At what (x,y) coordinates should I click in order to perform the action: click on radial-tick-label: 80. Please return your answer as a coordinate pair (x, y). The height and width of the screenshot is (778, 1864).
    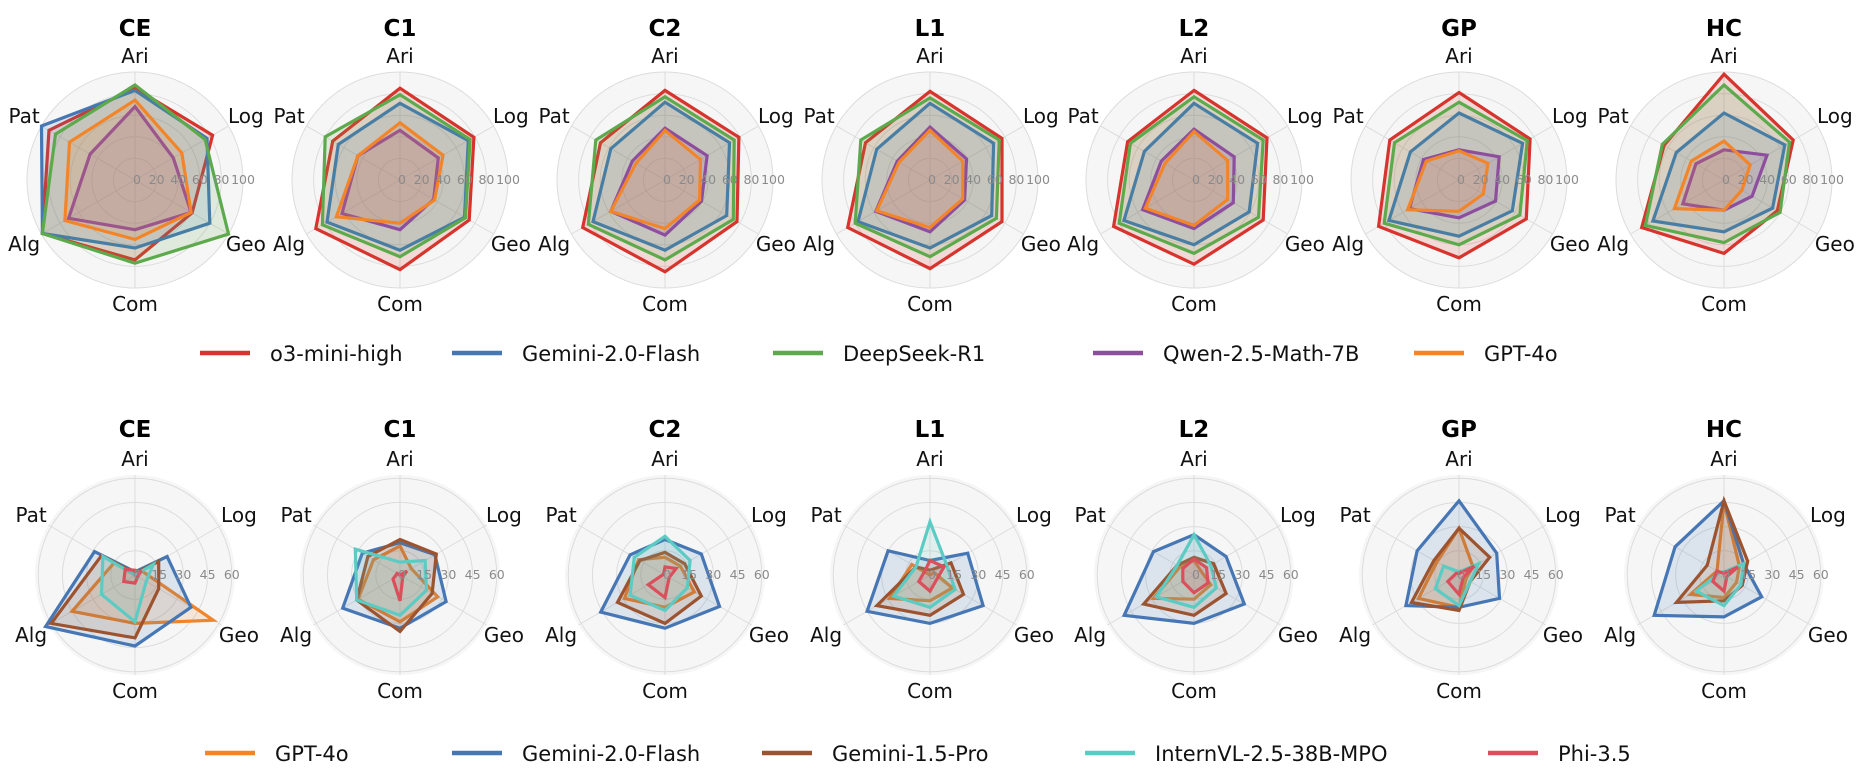
    Looking at the image, I should click on (221, 179).